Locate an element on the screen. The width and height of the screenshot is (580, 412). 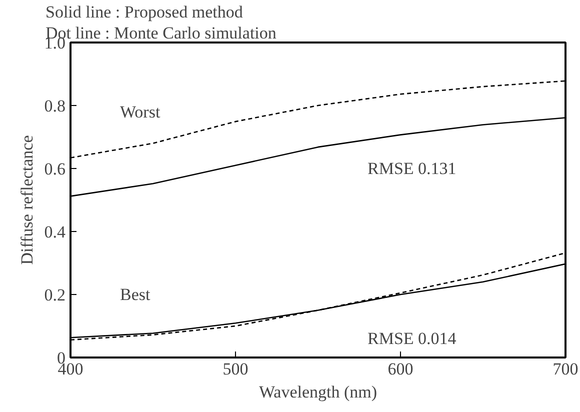
annotation: Best is located at coordinates (135, 294).